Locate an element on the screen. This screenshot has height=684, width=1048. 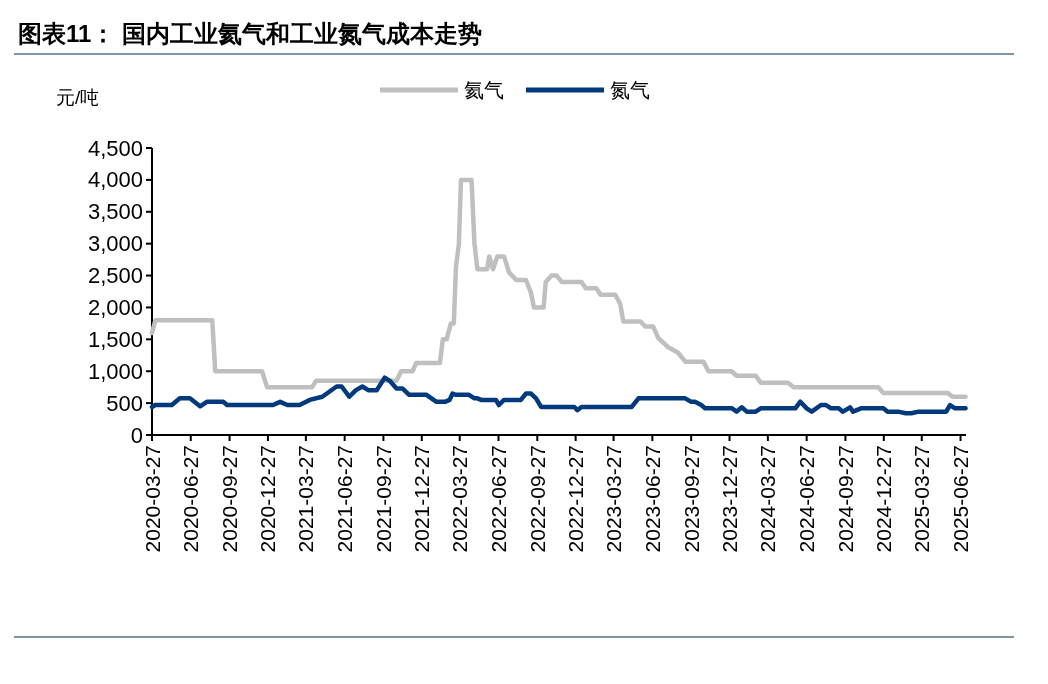
x-tick-label: 2022-12-27 is located at coordinates (576, 499).